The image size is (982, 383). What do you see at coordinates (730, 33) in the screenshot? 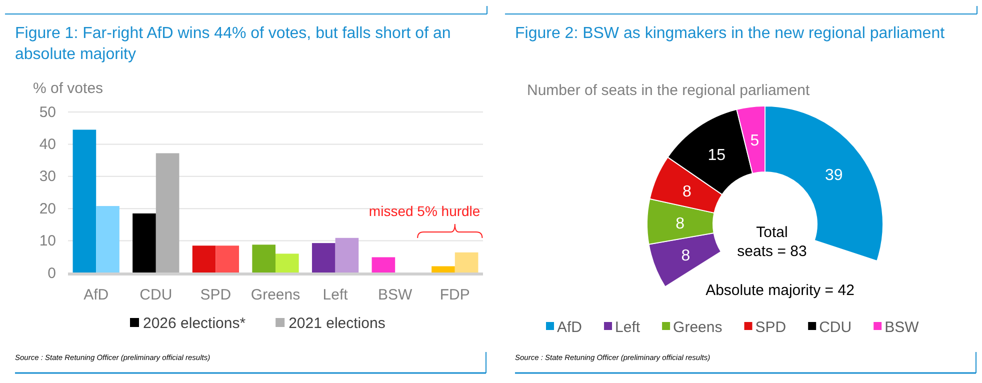
I see `chart-title: Figure 2: BSW as kingmakers in the new regional parliament` at bounding box center [730, 33].